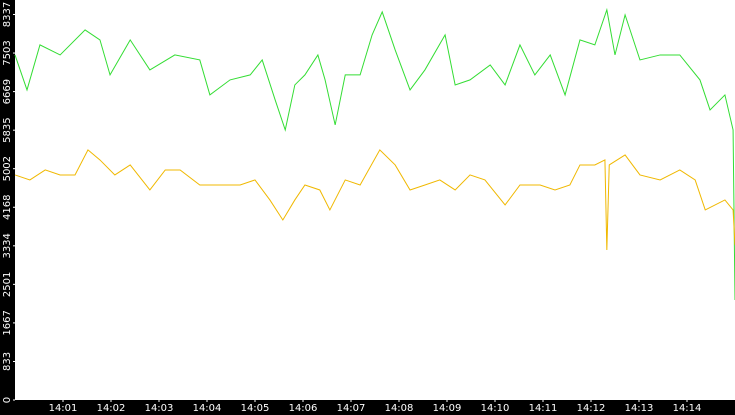 The width and height of the screenshot is (735, 415). I want to click on y-axis-strip, so click(7, 207).